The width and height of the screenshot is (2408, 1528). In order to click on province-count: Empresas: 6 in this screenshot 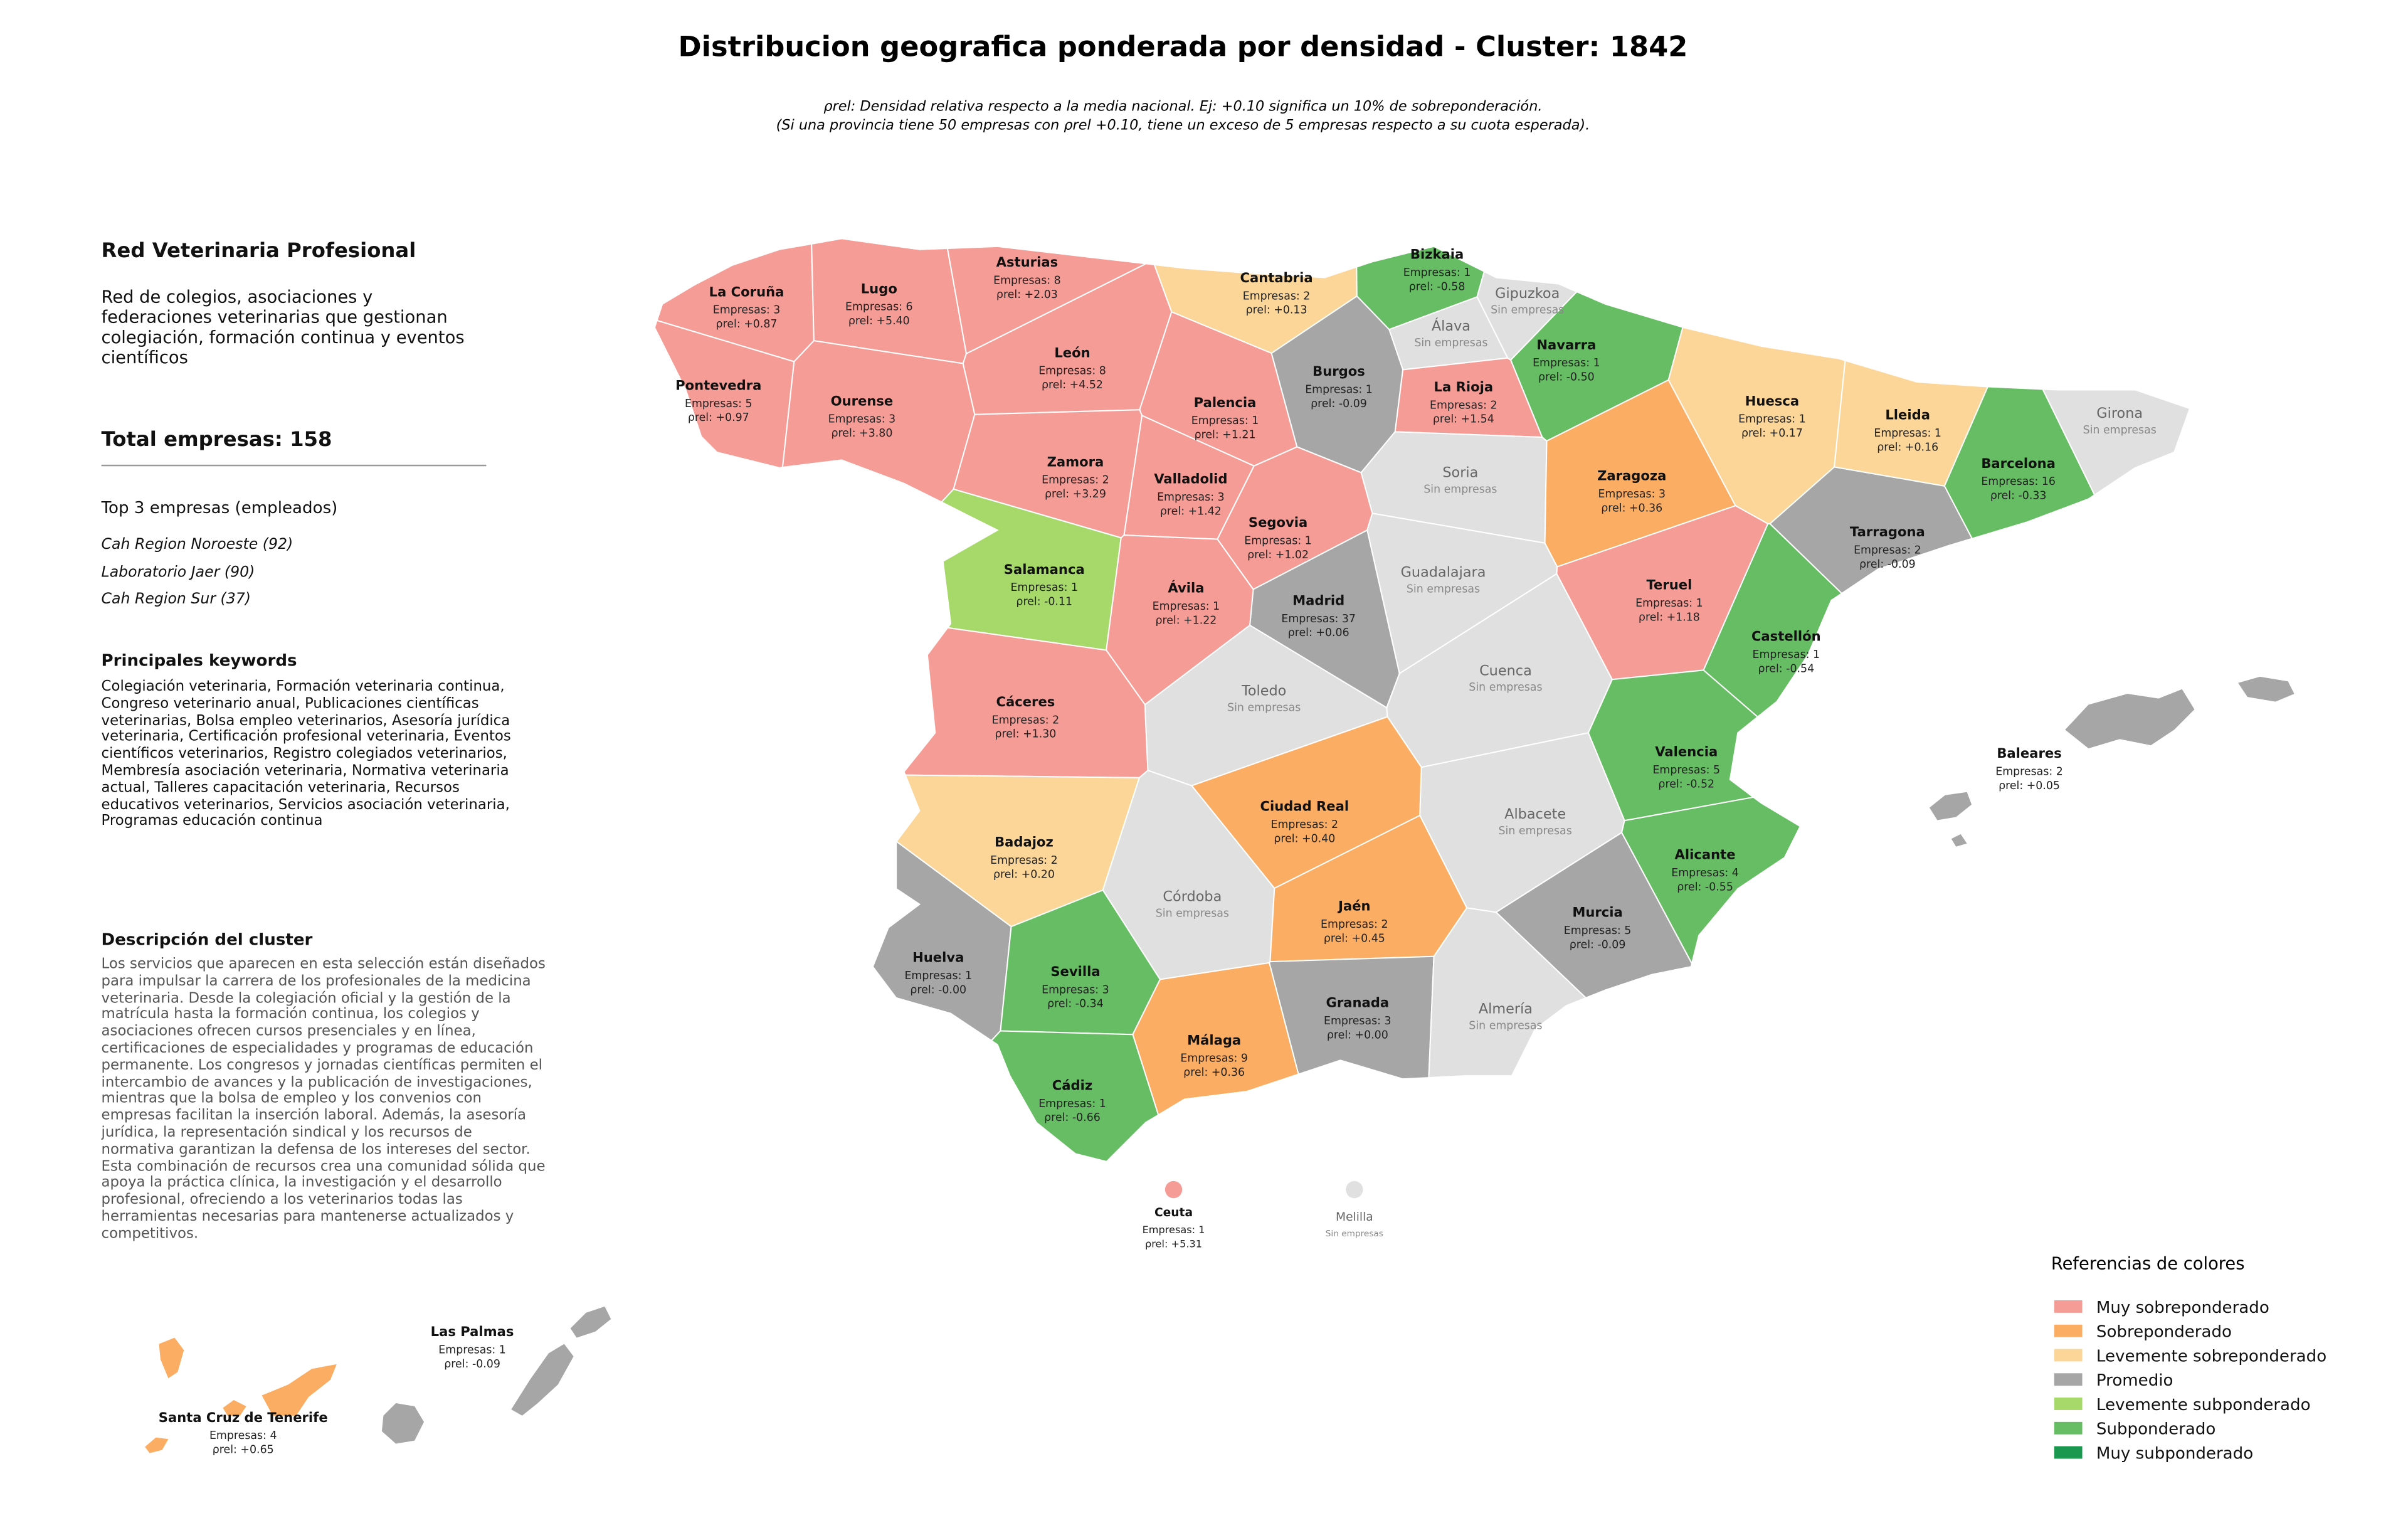, I will do `click(879, 307)`.